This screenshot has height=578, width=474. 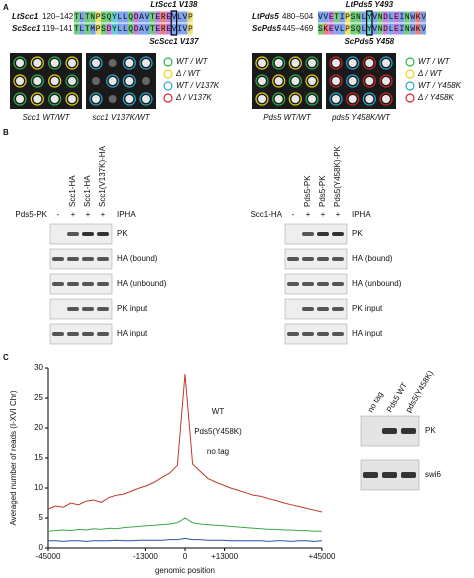 What do you see at coordinates (430, 430) in the screenshot?
I see `blot-label: PK` at bounding box center [430, 430].